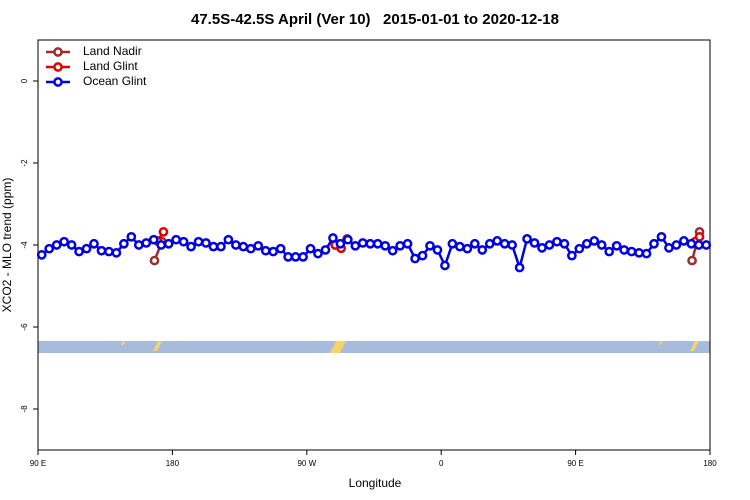 Image resolution: width=750 pixels, height=500 pixels. Describe the element at coordinates (441, 463) in the screenshot. I see `x-tick-label: 0` at that location.